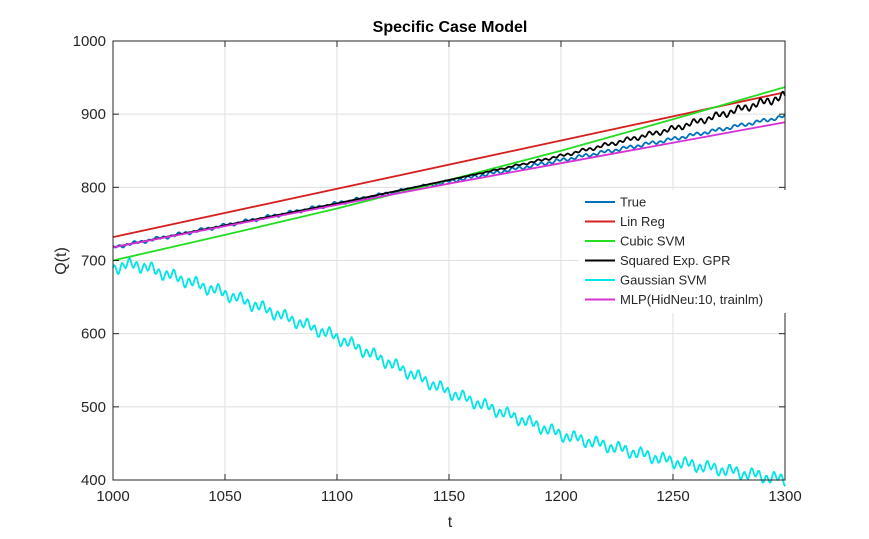 Image resolution: width=869 pixels, height=539 pixels. Describe the element at coordinates (691, 299) in the screenshot. I see `legend-label: MLP(HidNeu:10, trainlm)` at that location.